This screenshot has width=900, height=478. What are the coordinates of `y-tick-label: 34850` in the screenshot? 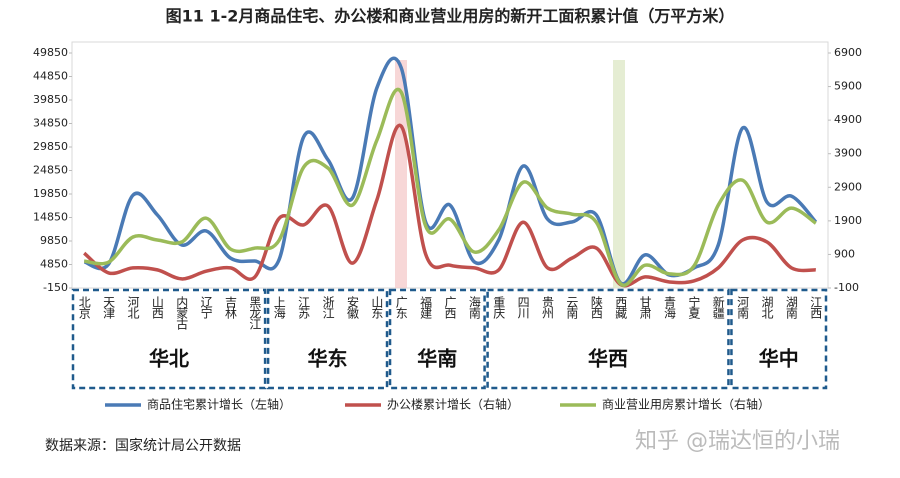 It's located at (50, 123).